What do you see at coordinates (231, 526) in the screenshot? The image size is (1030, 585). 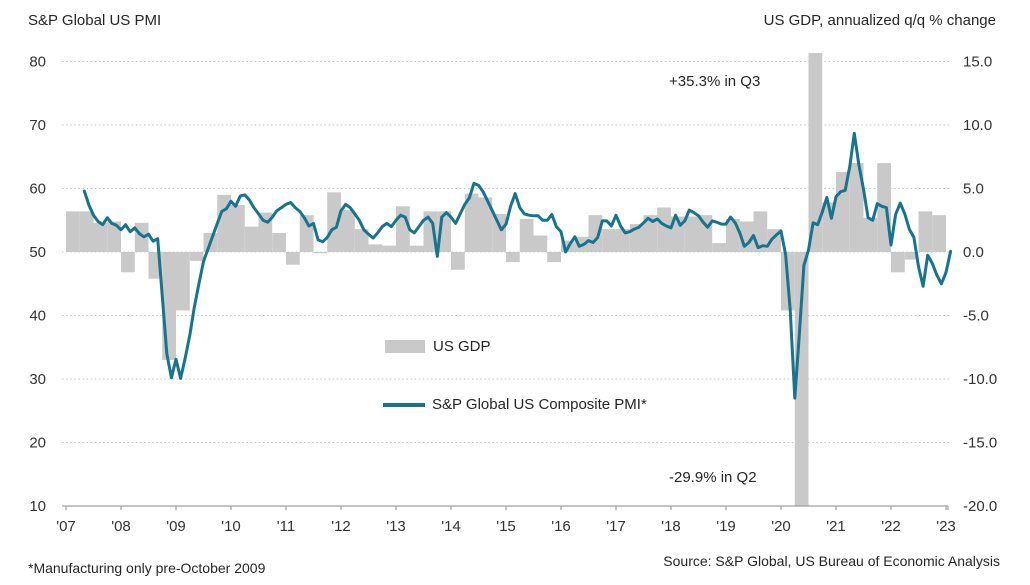 I see `x-axis-label: '10` at bounding box center [231, 526].